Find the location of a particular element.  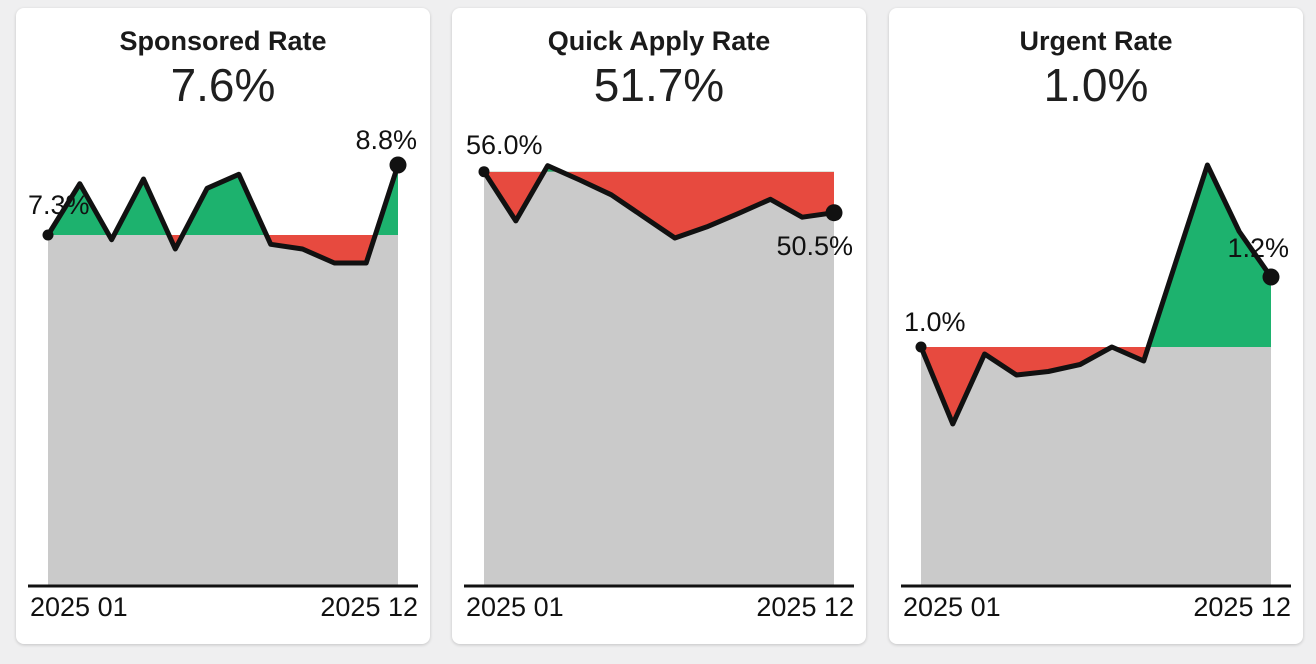

chart-current-value: 51.7% is located at coordinates (659, 85).